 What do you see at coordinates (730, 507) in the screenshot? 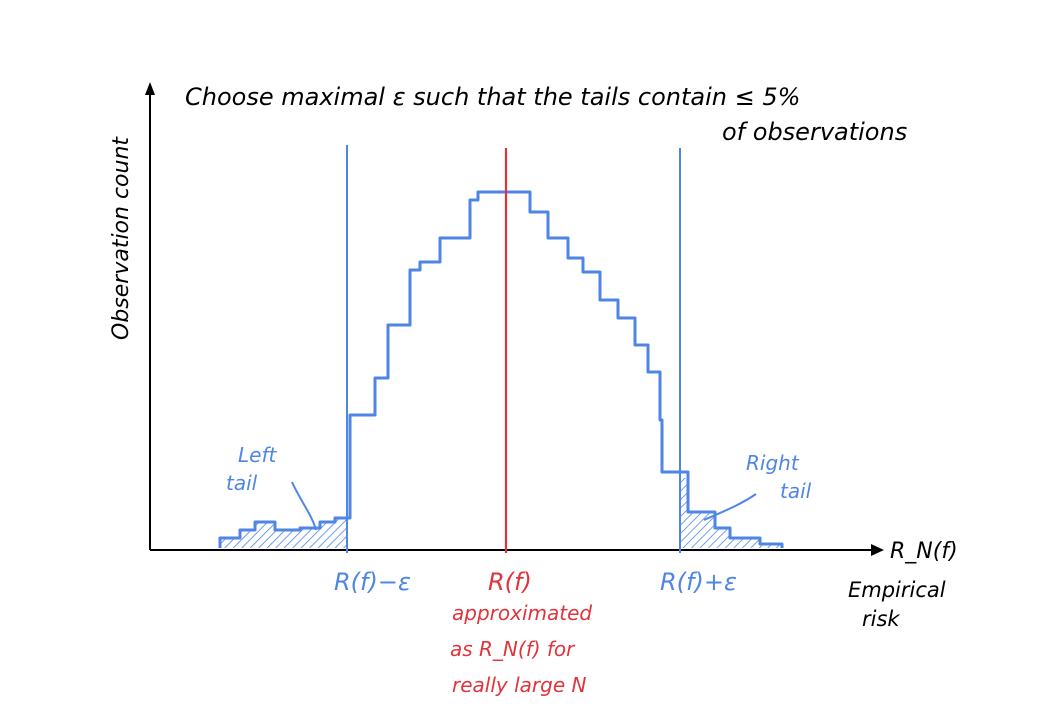
I see `right-tail-pointer` at bounding box center [730, 507].